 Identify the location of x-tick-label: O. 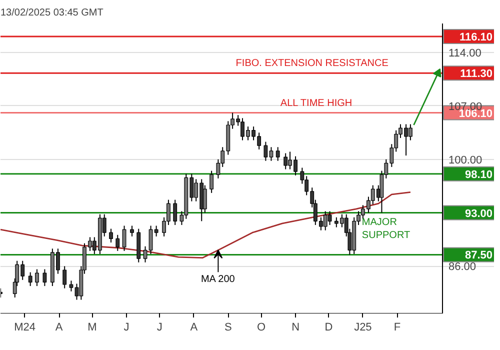
(261, 328).